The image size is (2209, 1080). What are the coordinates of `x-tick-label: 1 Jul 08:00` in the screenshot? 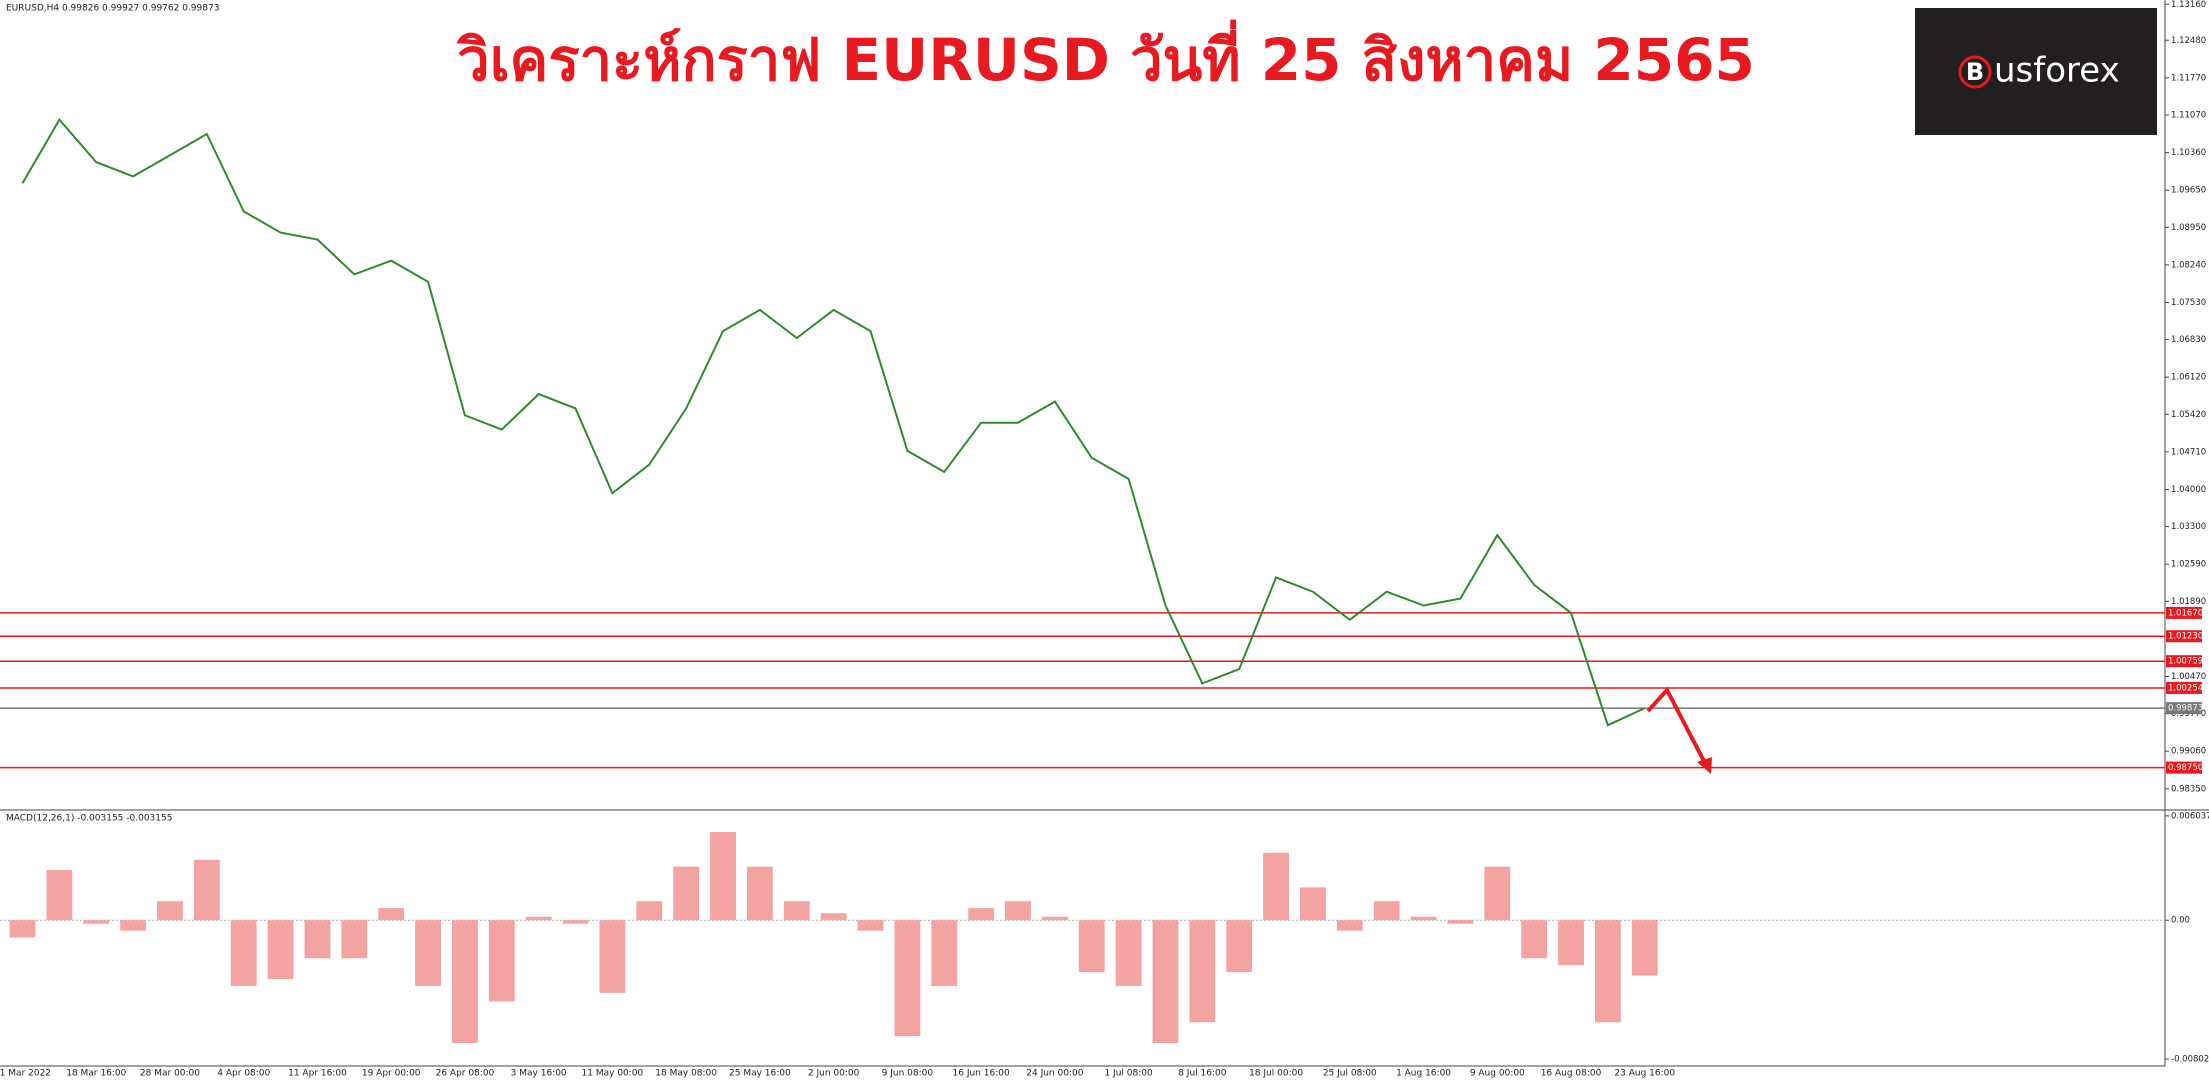 It's located at (1128, 1074).